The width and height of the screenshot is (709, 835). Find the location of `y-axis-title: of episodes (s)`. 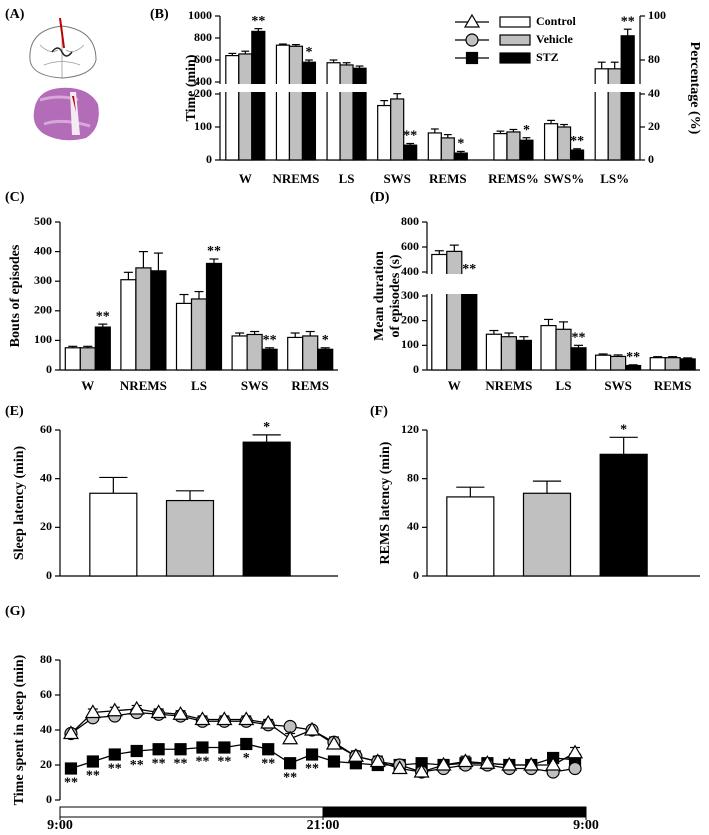

y-axis-title: of episodes (s) is located at coordinates (395, 296).